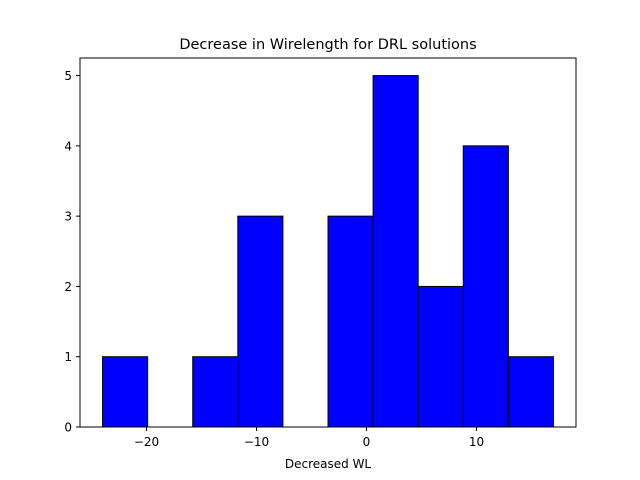 This screenshot has width=640, height=480. Describe the element at coordinates (328, 464) in the screenshot. I see `x-axis-label: Decreased WL` at that location.